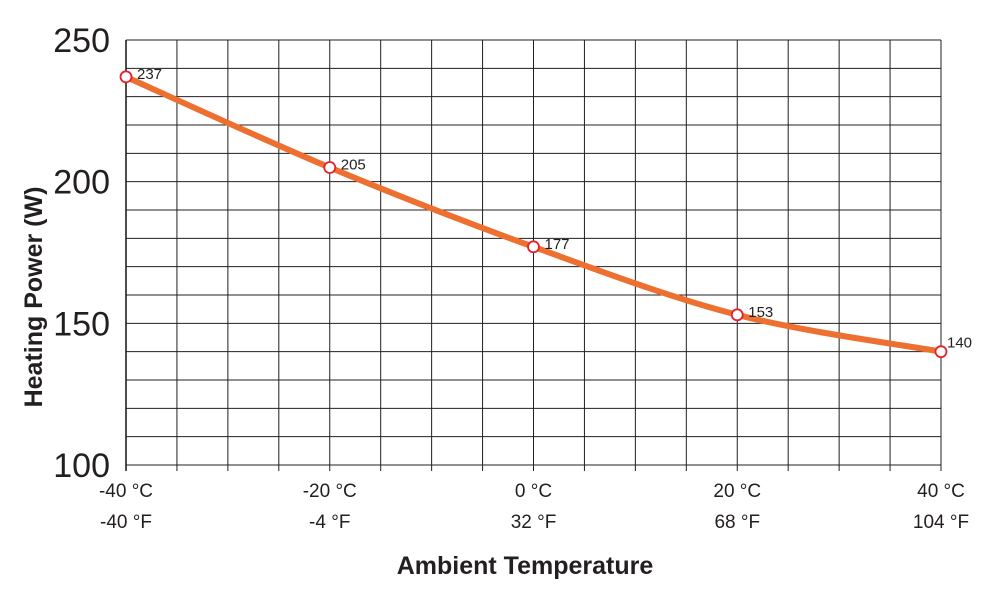  What do you see at coordinates (959, 343) in the screenshot?
I see `data-label: 140` at bounding box center [959, 343].